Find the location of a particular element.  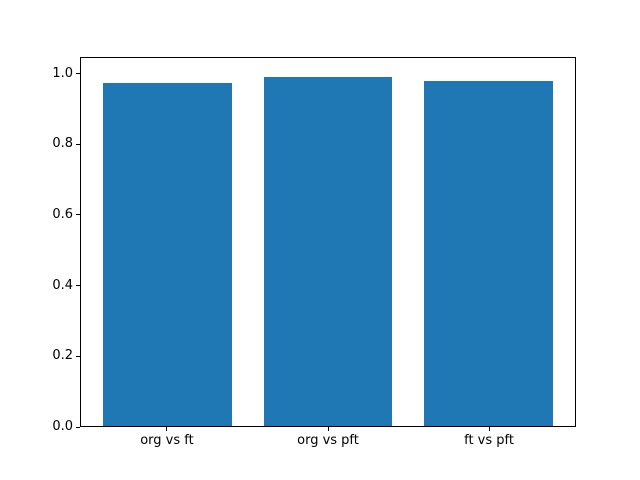

y-tick-label: 1.0 is located at coordinates (62, 73).